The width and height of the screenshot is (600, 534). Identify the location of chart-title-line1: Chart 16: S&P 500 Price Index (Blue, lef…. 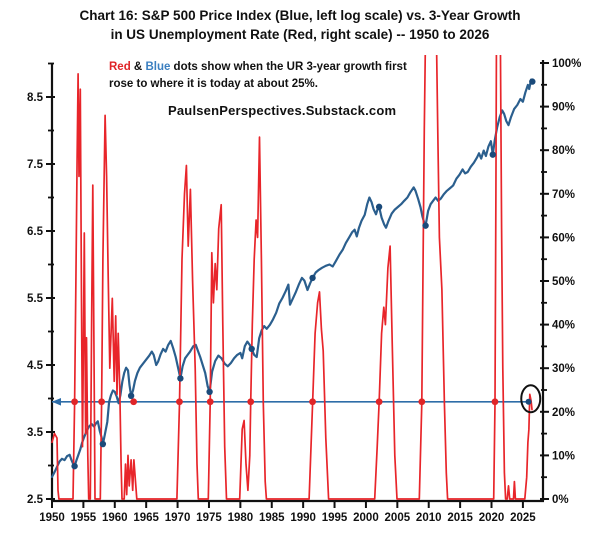
(300, 15).